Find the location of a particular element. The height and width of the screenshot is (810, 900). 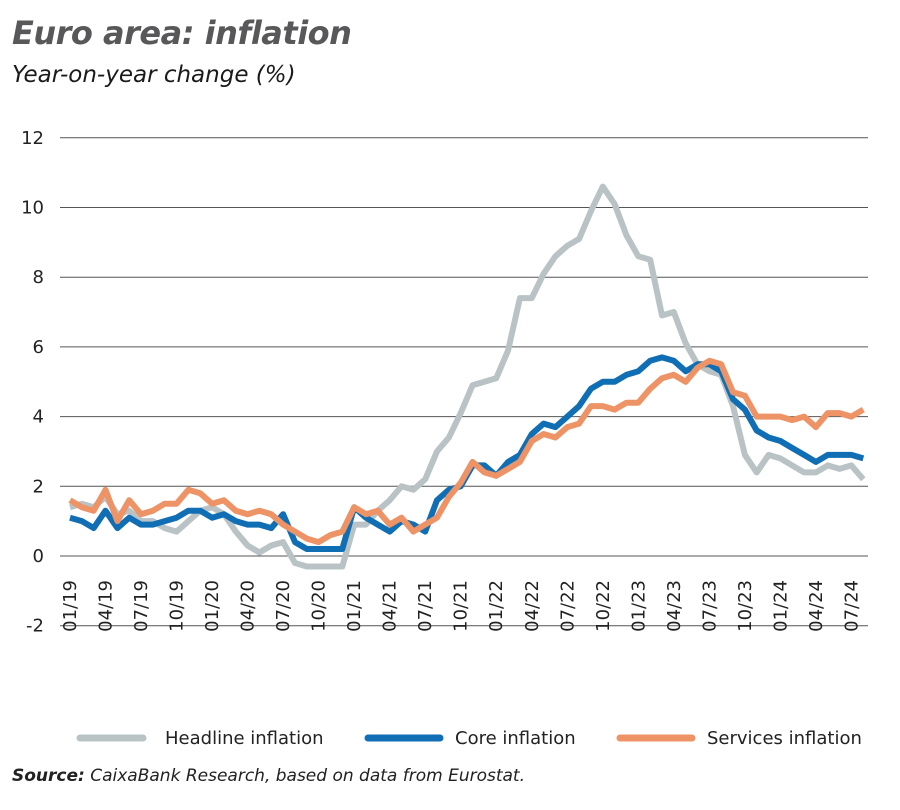

x-tick-label: 07/23 is located at coordinates (709, 606).